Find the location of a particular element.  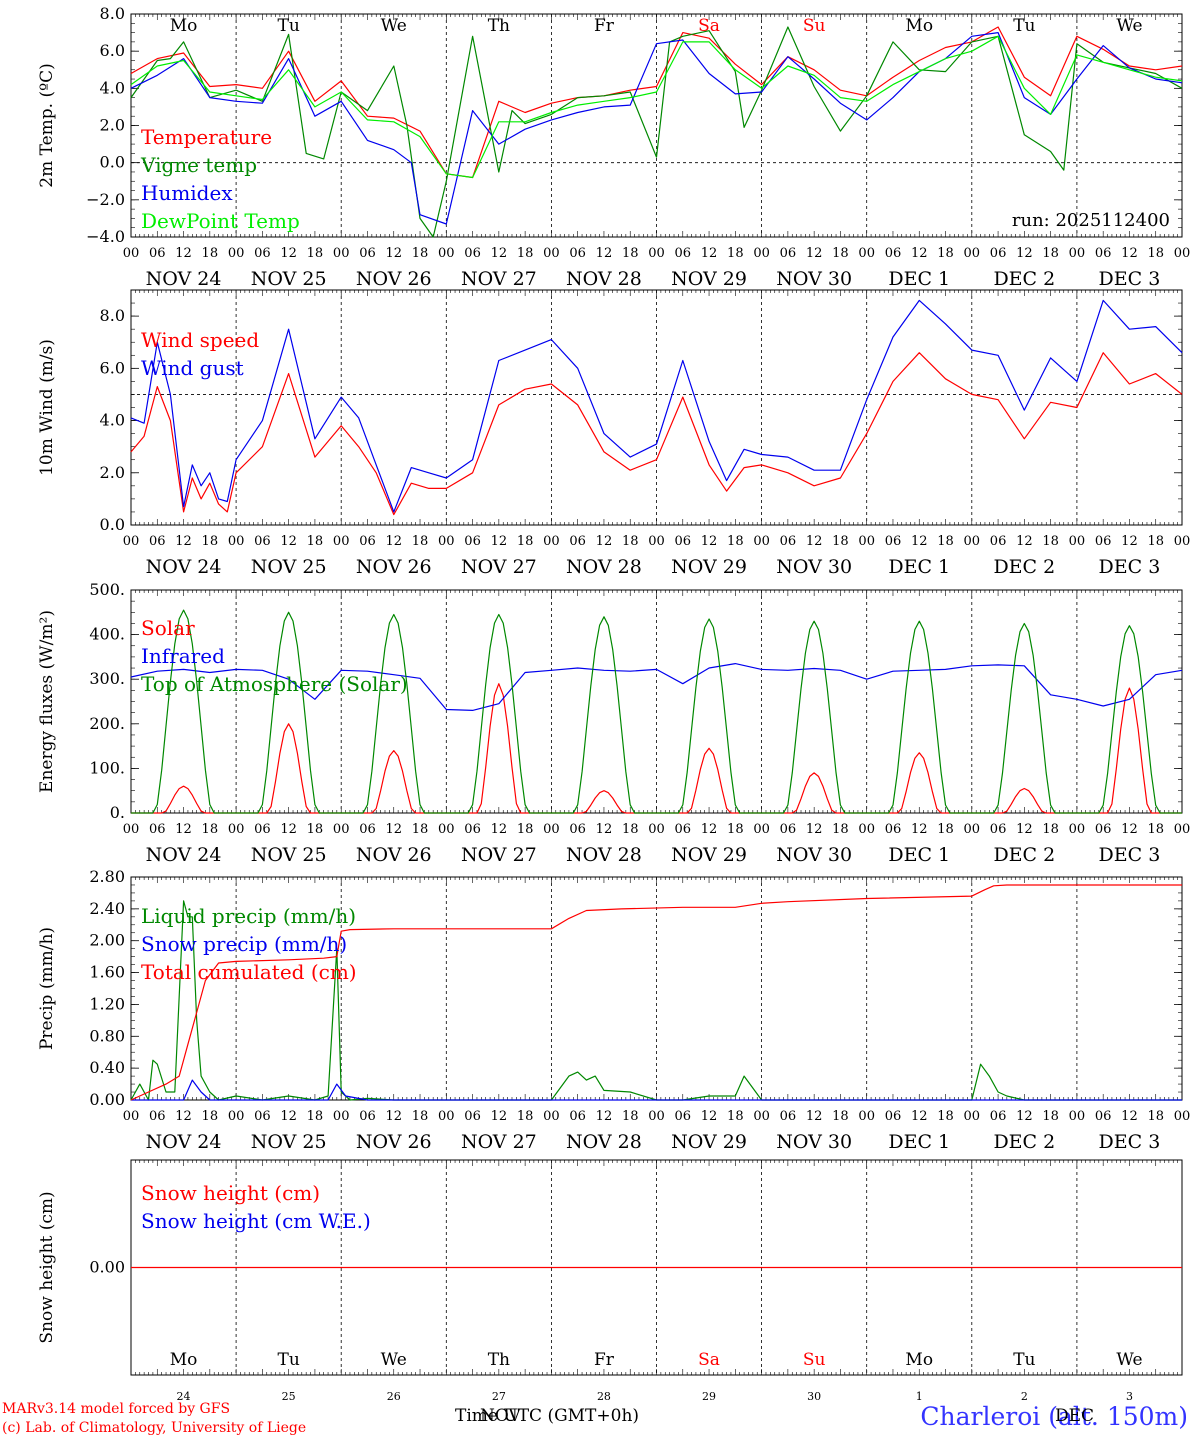

y-tick-label: 200. is located at coordinates (107, 723).